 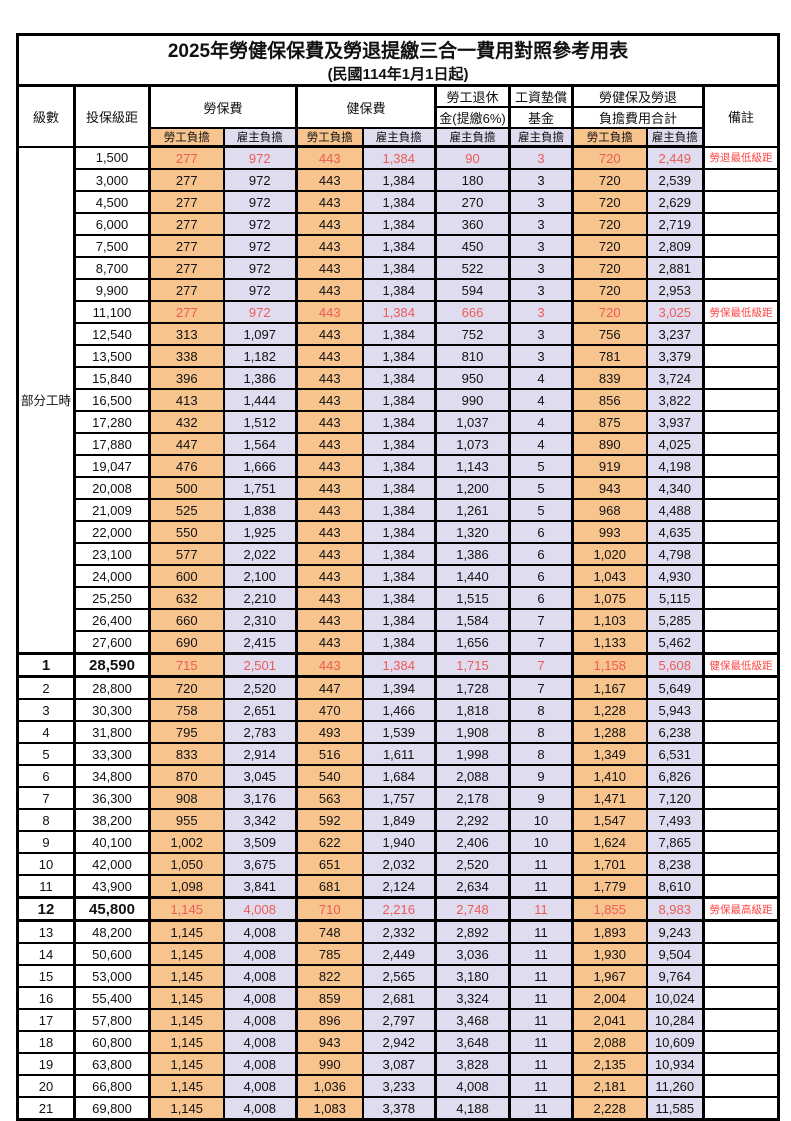 What do you see at coordinates (675, 1042) in the screenshot?
I see `cell-total-employer: 10,609` at bounding box center [675, 1042].